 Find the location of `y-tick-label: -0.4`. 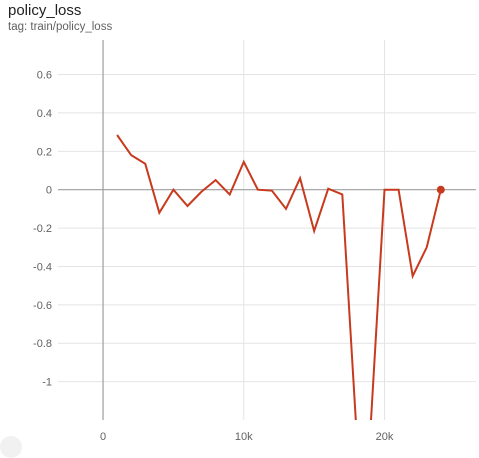

y-tick-label: -0.4 is located at coordinates (42, 267).